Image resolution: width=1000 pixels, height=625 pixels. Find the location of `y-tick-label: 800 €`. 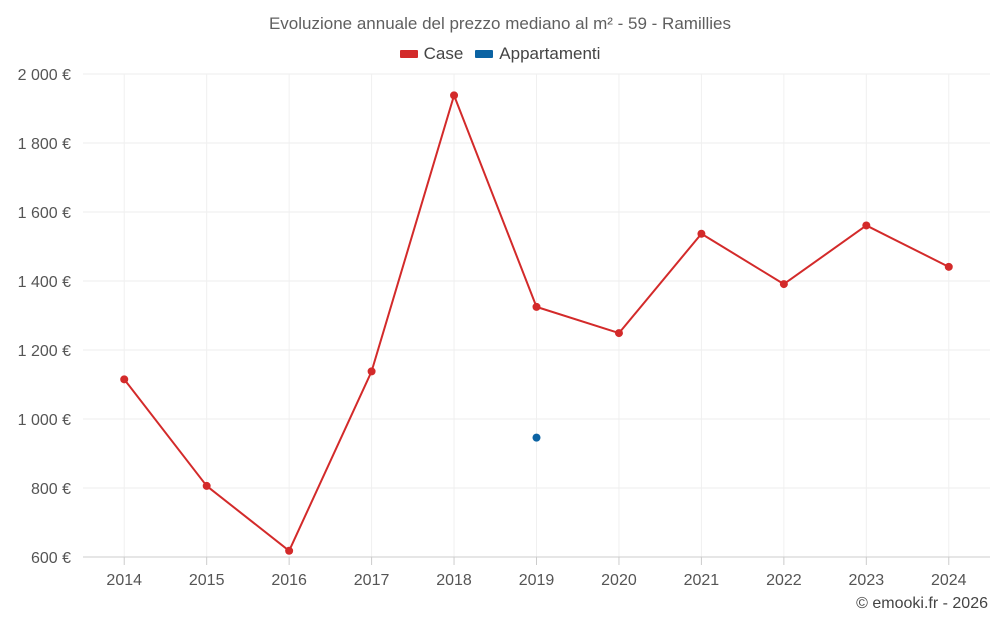

y-tick-label: 800 € is located at coordinates (51, 489).